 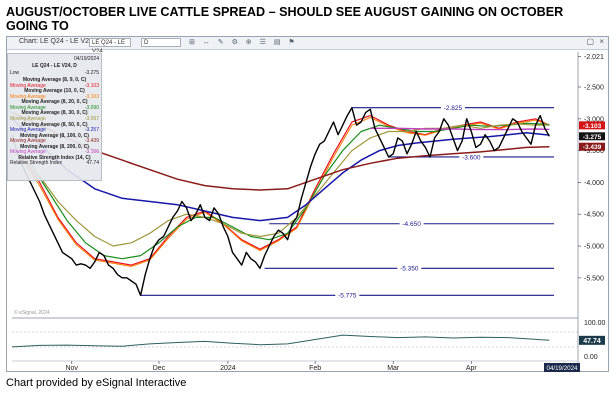 What do you see at coordinates (54, 130) in the screenshot?
I see `legend-indicator-row: Moving Average -3.257` at bounding box center [54, 130].